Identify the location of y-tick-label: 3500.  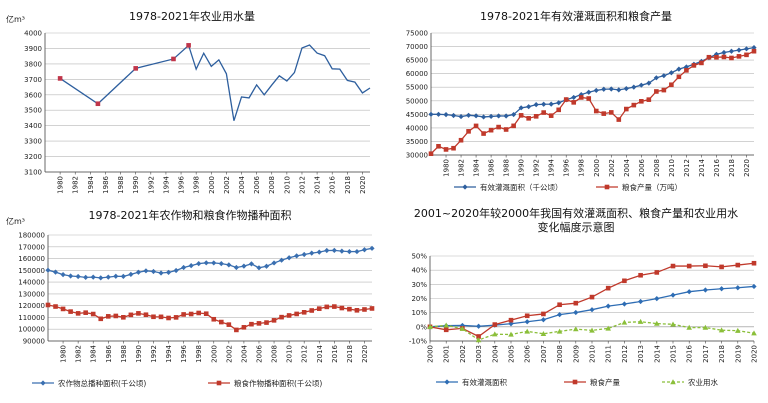
(33, 111).